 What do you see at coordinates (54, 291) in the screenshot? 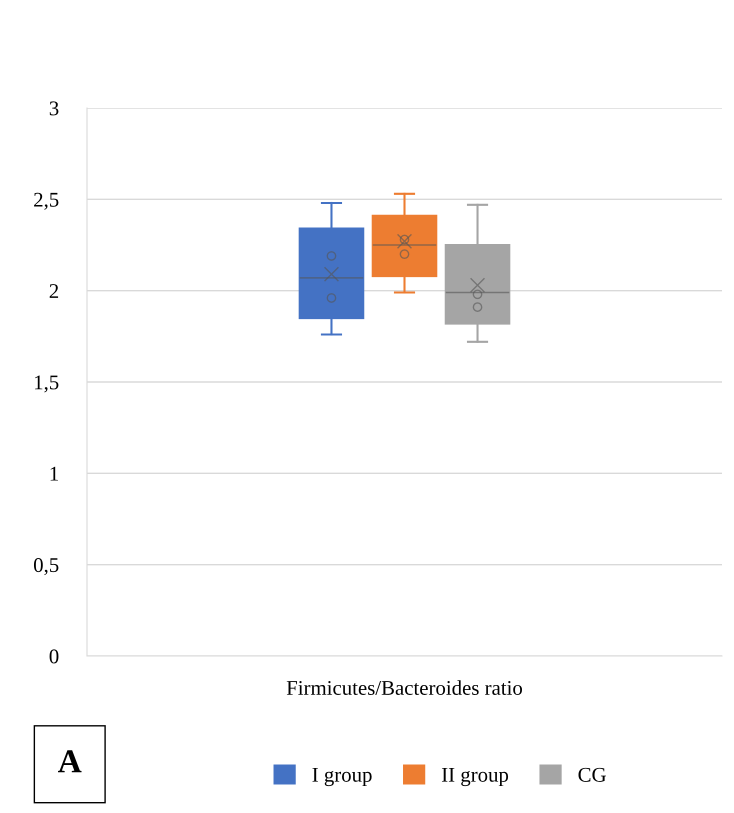
I see `y-tick-label: 2` at bounding box center [54, 291].